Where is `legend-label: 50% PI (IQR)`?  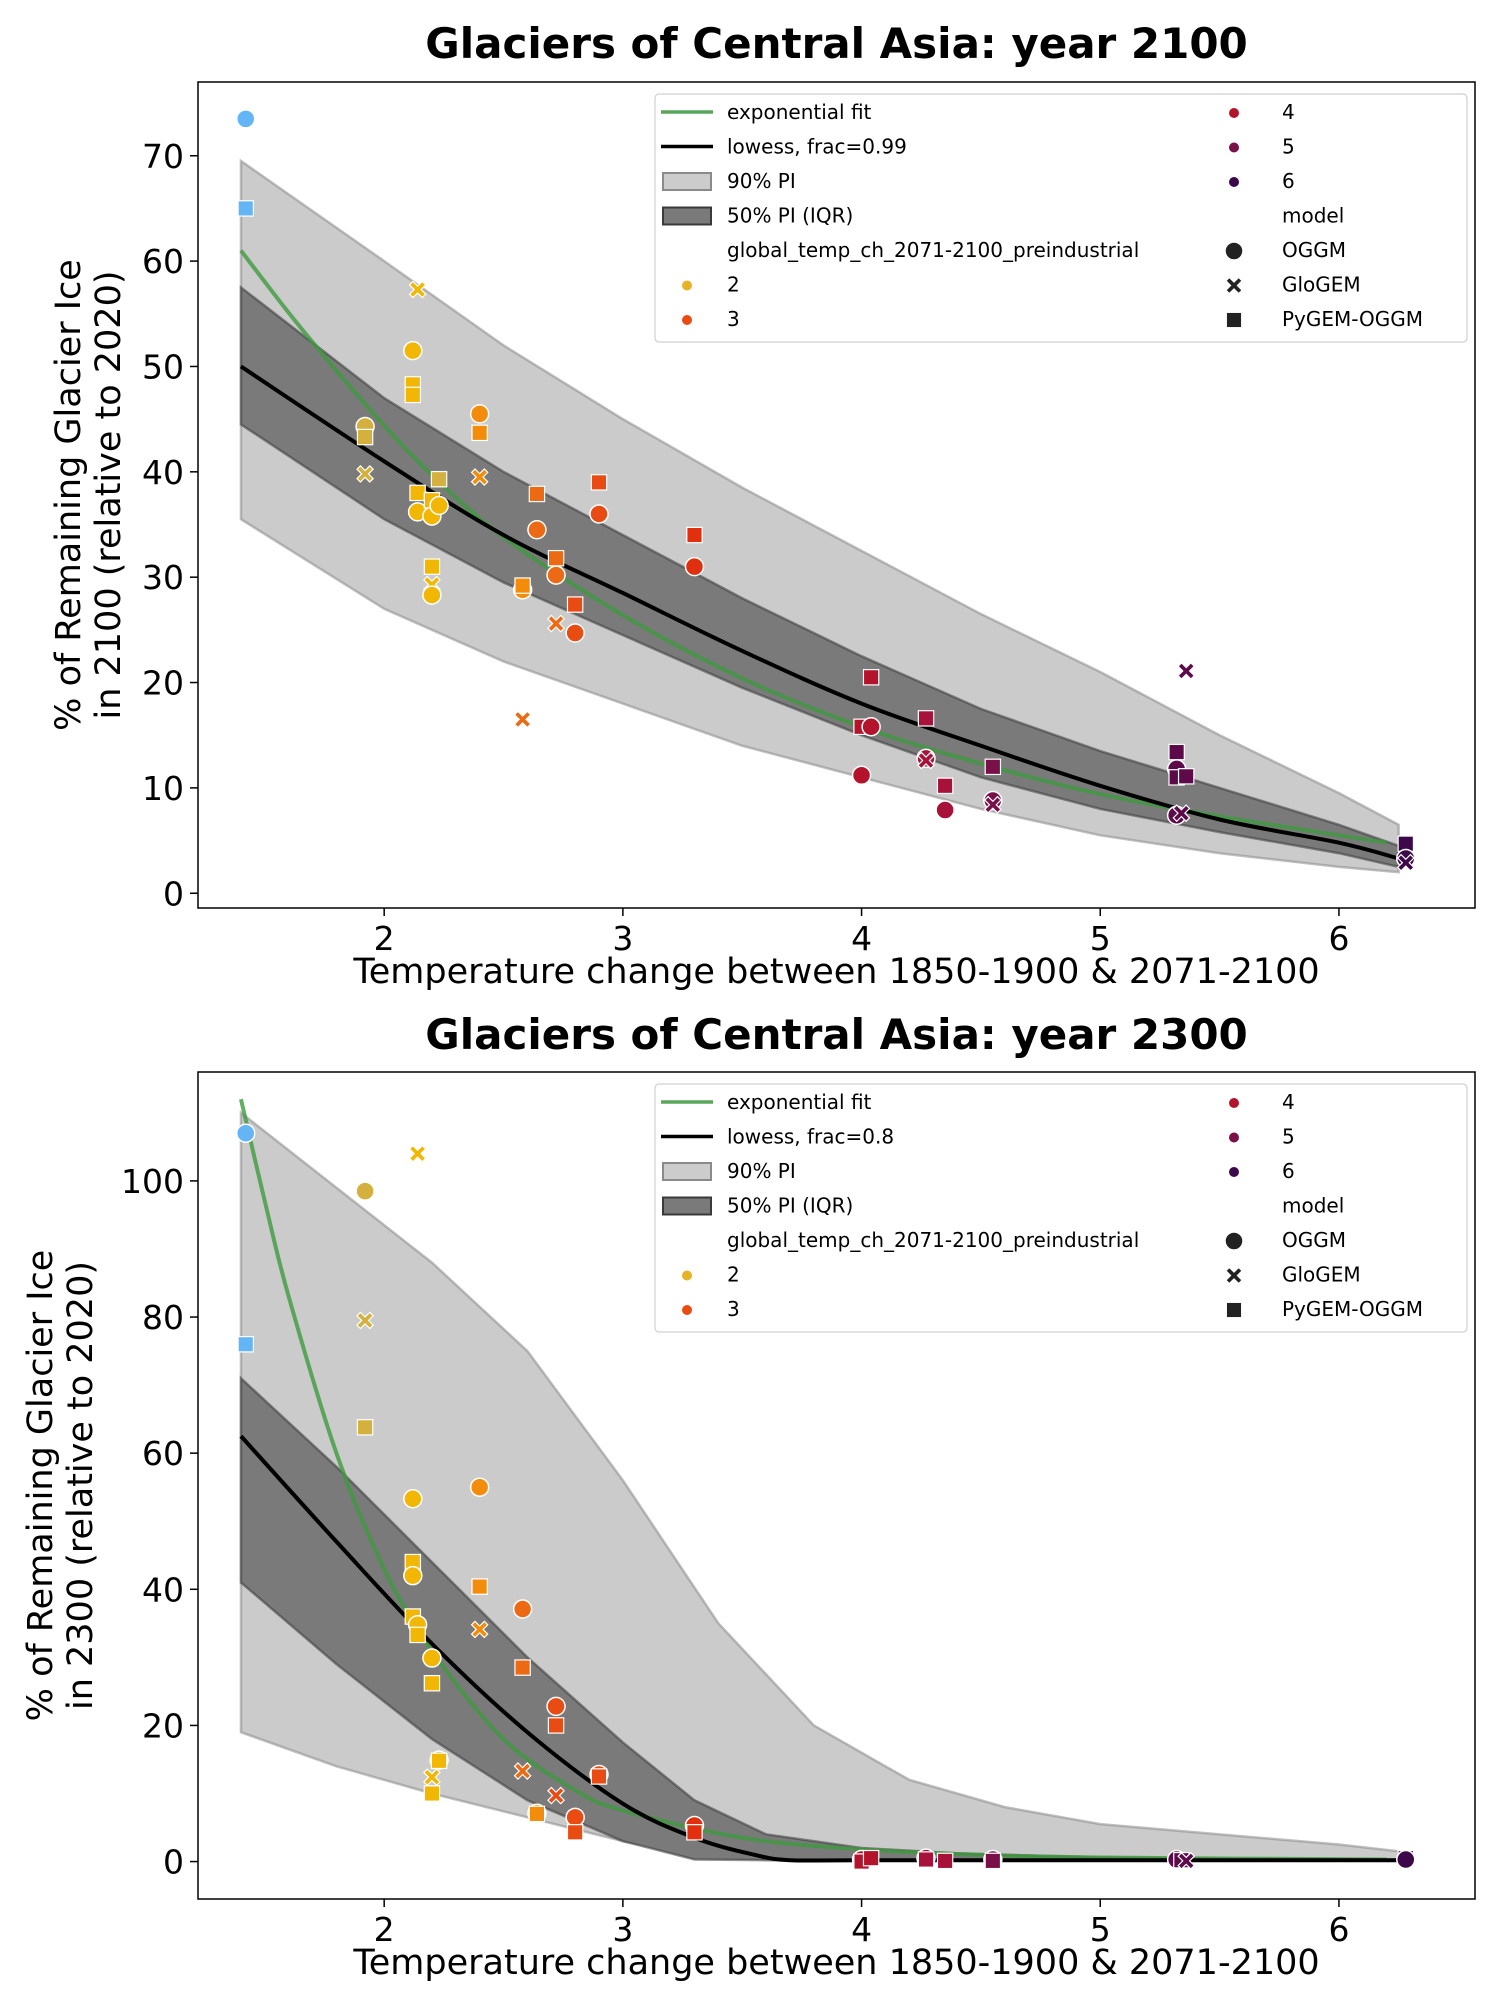
legend-label: 50% PI (IQR) is located at coordinates (790, 216).